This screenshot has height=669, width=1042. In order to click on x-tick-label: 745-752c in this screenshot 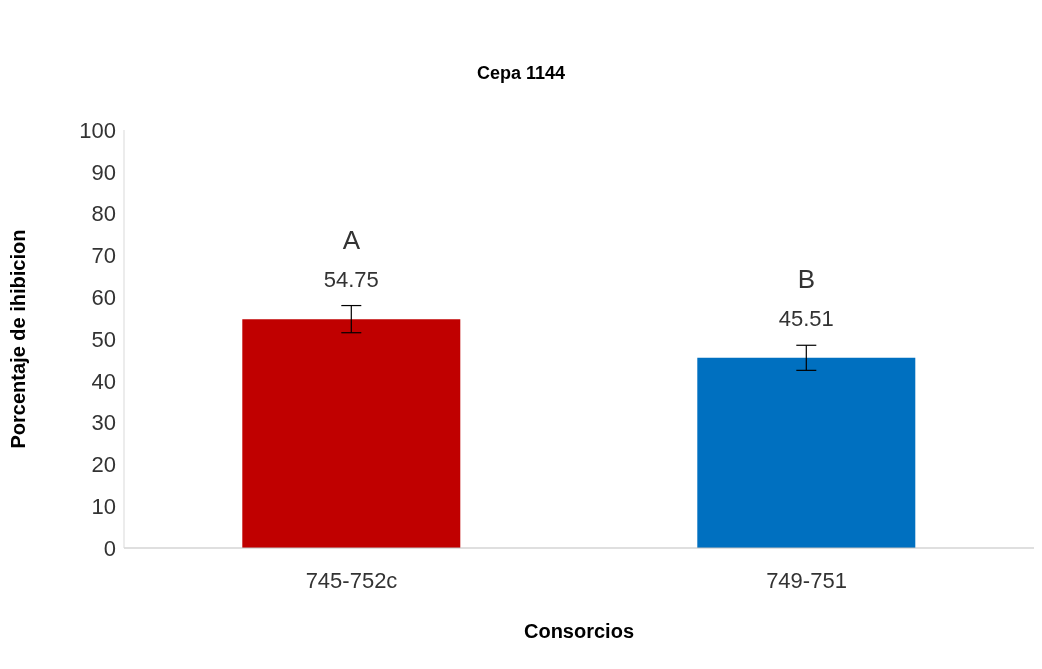, I will do `click(351, 580)`.